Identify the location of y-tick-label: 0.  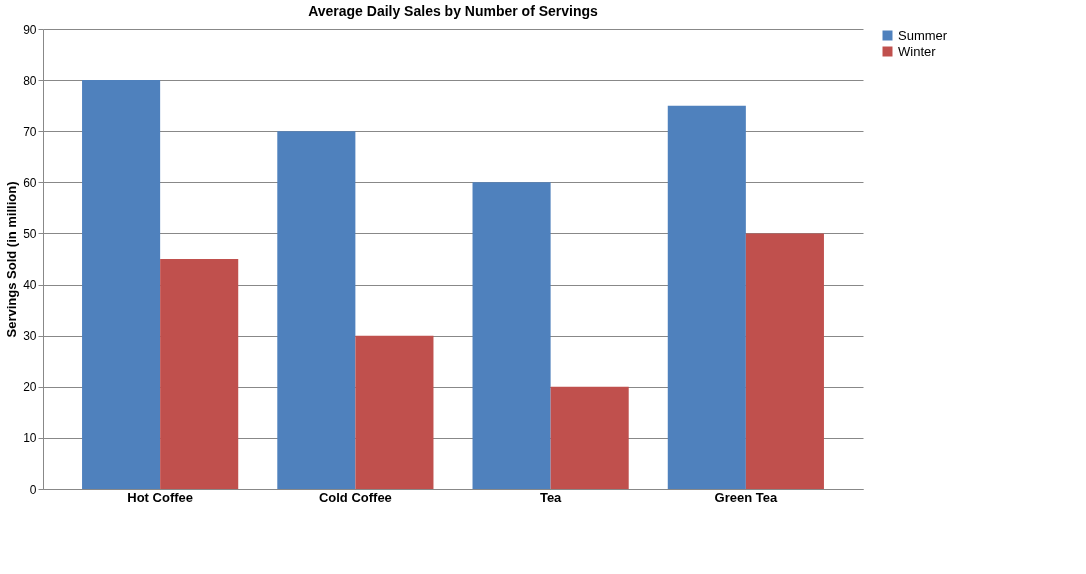
(33, 489).